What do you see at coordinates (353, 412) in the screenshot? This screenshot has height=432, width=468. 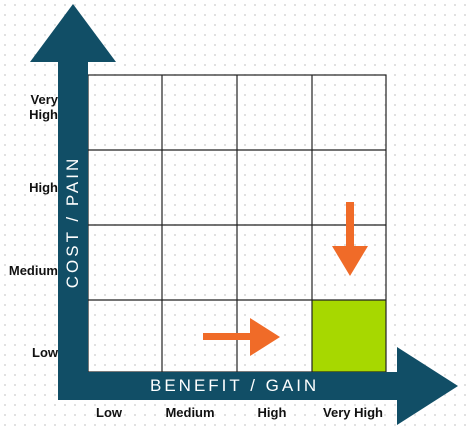 I see `x-level-very-high: Very High` at bounding box center [353, 412].